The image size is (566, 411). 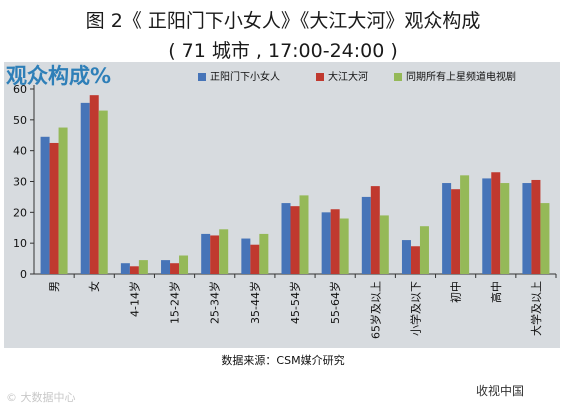 What do you see at coordinates (283, 360) in the screenshot?
I see `source-note: 数据来源：CSM媒介研究` at bounding box center [283, 360].